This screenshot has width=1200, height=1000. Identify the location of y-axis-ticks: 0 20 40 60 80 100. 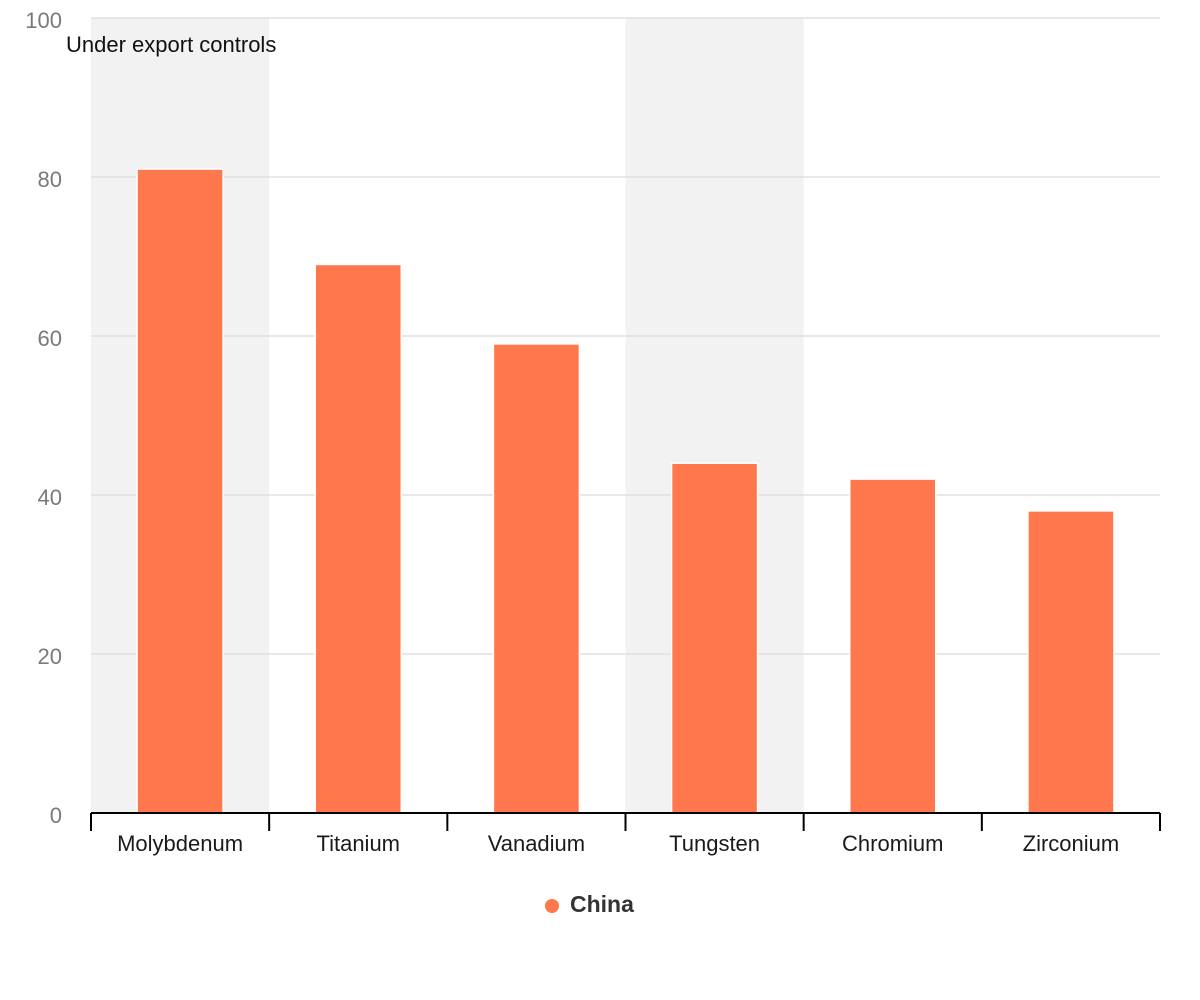
(43, 418).